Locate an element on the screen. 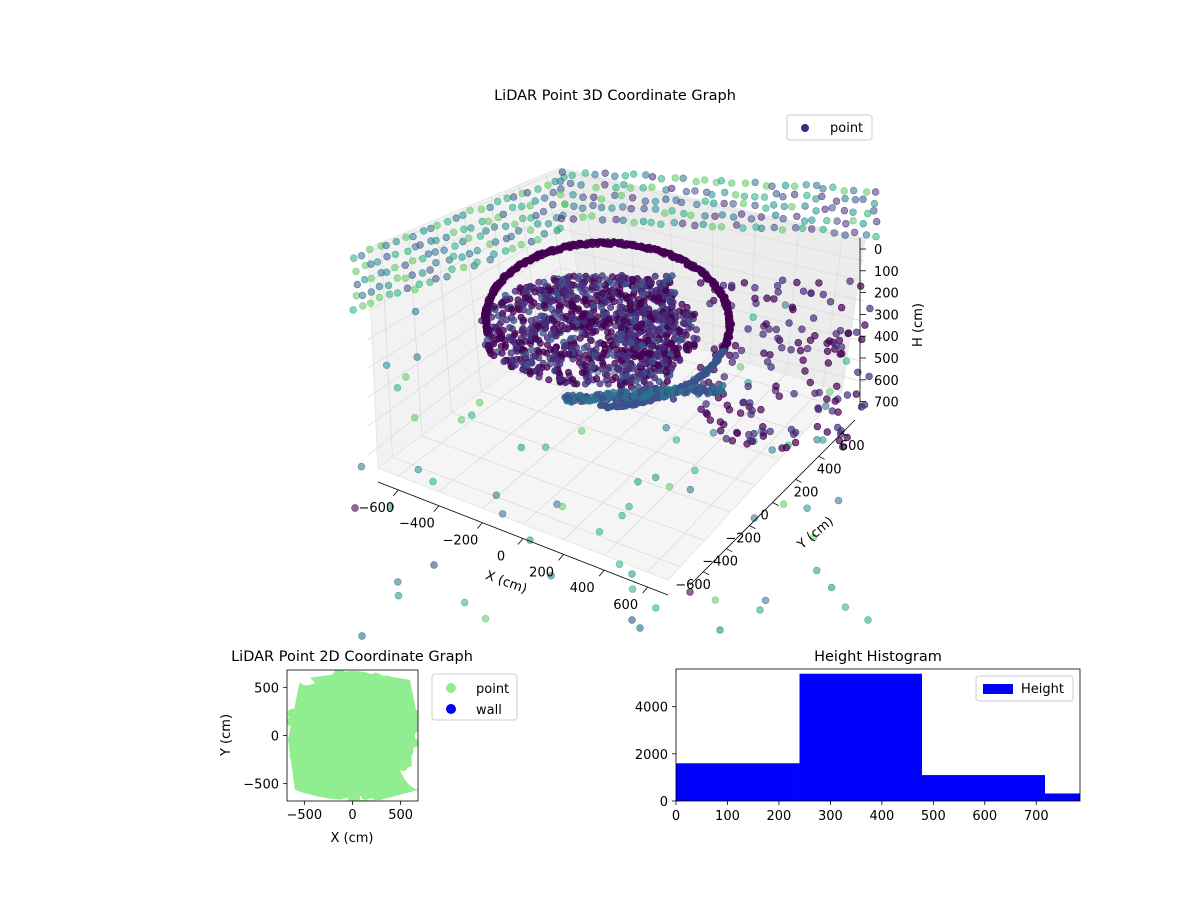 The width and height of the screenshot is (1200, 900). legend-3d-box is located at coordinates (829, 127).